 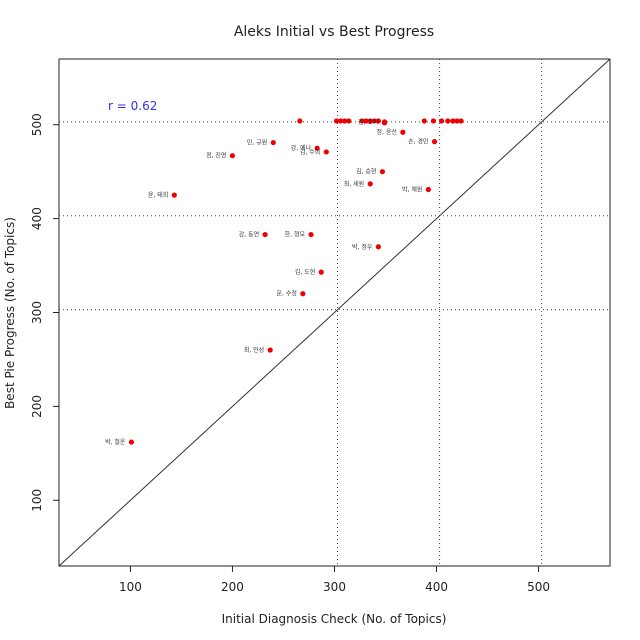 I want to click on point-label: 전, 호비, so click(x=368, y=122).